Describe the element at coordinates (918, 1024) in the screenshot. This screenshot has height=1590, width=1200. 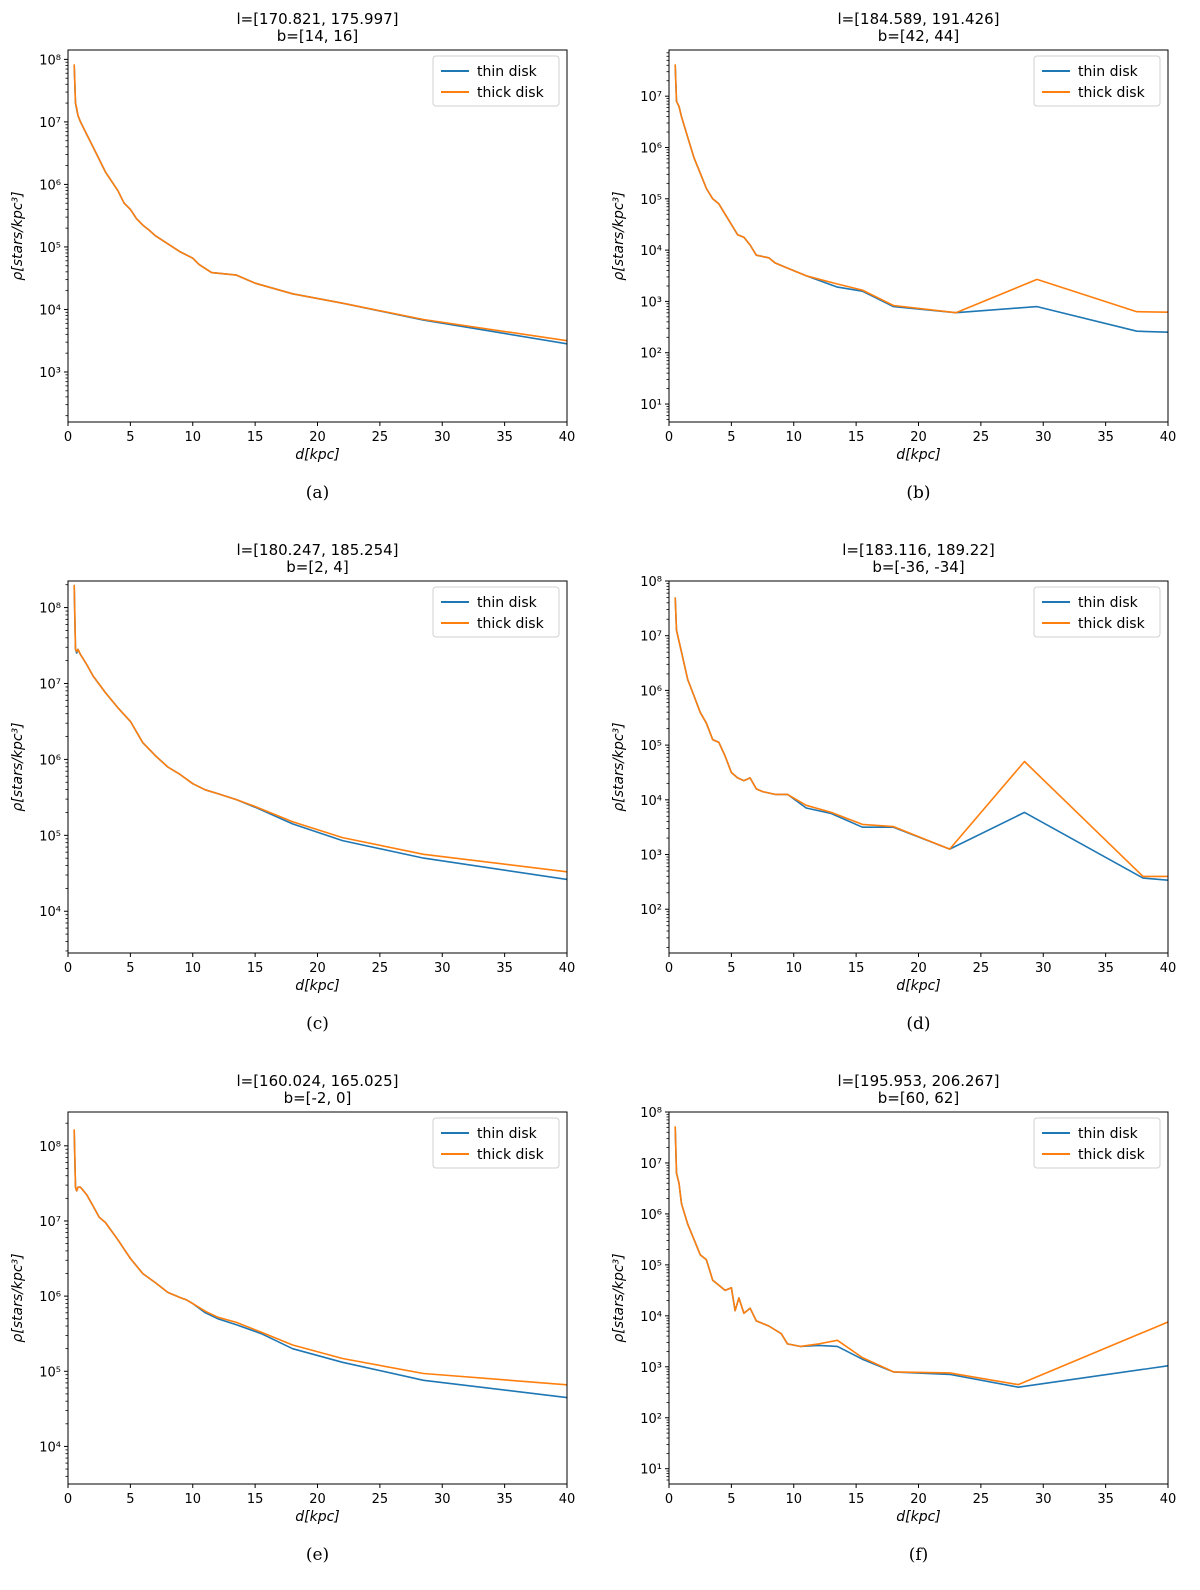
I see `panel-caption: (d)` at that location.